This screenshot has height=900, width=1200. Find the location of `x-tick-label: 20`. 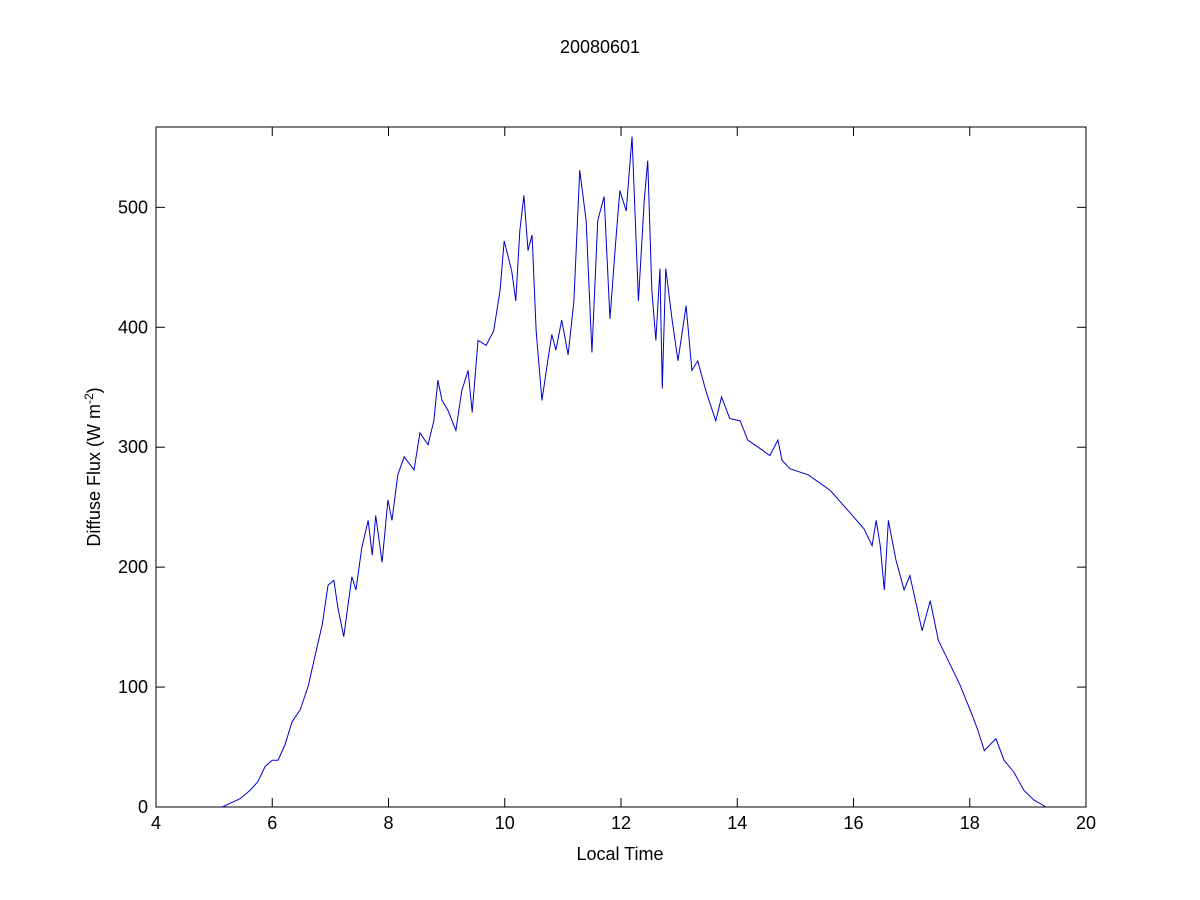

x-tick-label: 20 is located at coordinates (1086, 823).